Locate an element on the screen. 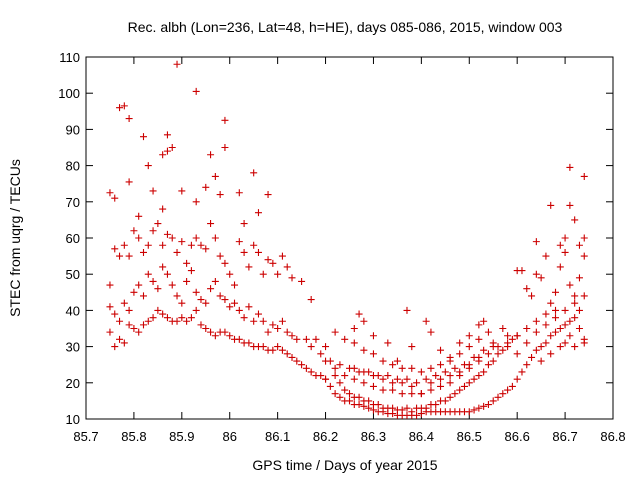 The image size is (640, 480). y-axis-label: STEC from uqrg / TECUs is located at coordinates (15, 238).